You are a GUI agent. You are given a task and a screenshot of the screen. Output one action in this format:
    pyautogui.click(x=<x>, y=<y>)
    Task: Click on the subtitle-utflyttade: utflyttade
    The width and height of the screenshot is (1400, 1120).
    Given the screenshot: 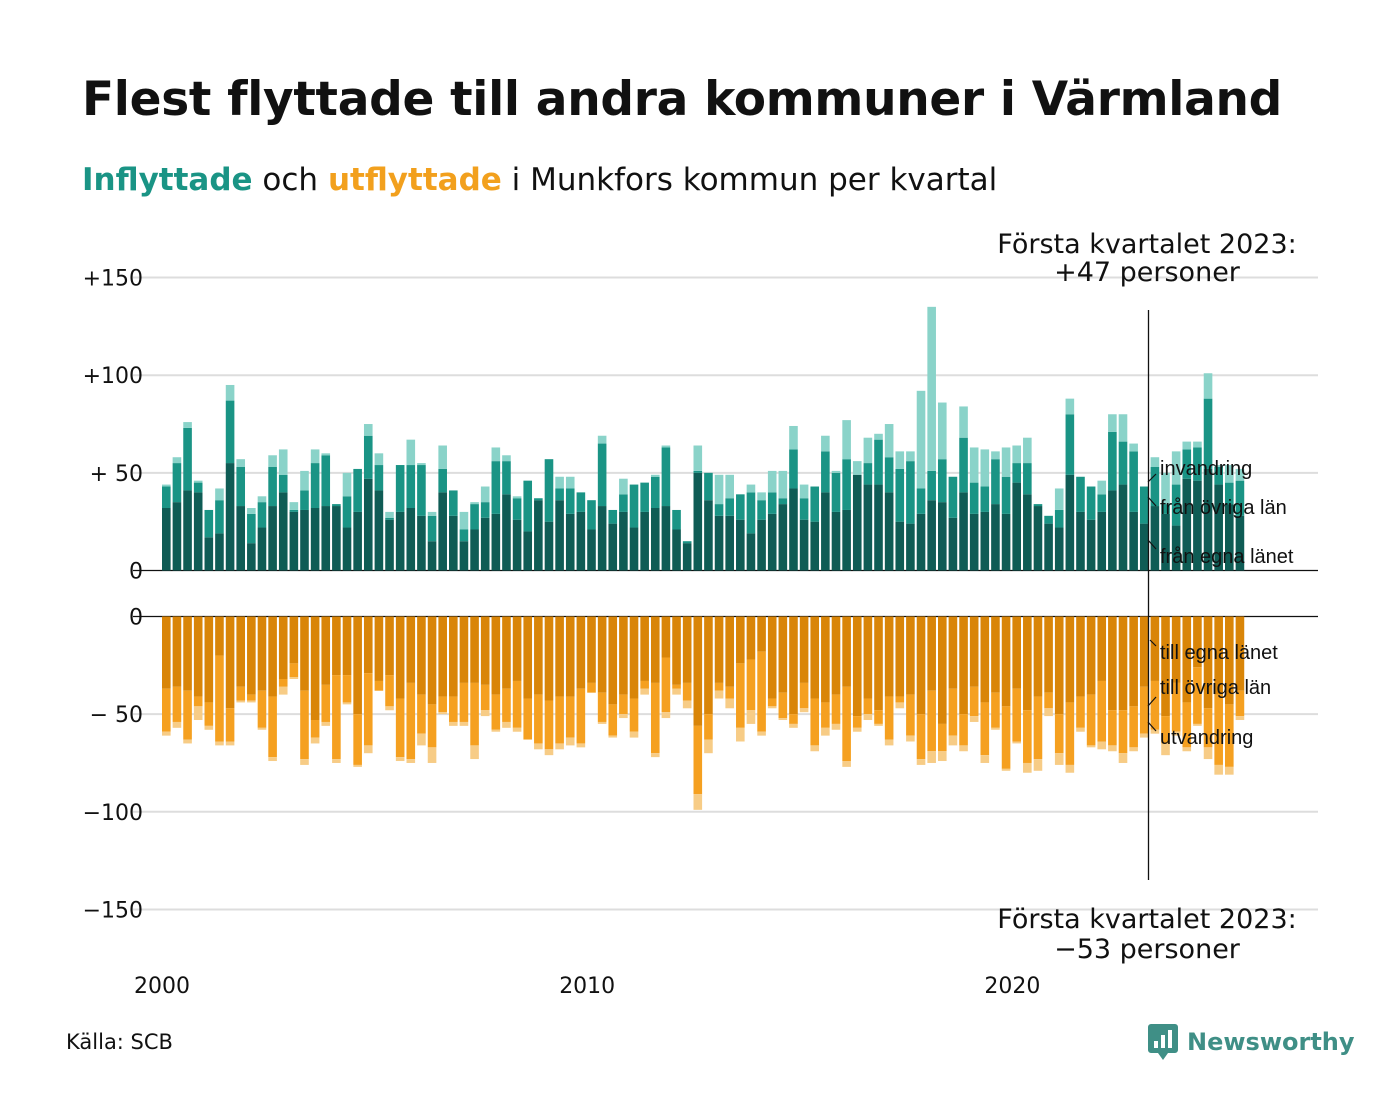 What is the action you would take?
    pyautogui.click(x=414, y=180)
    